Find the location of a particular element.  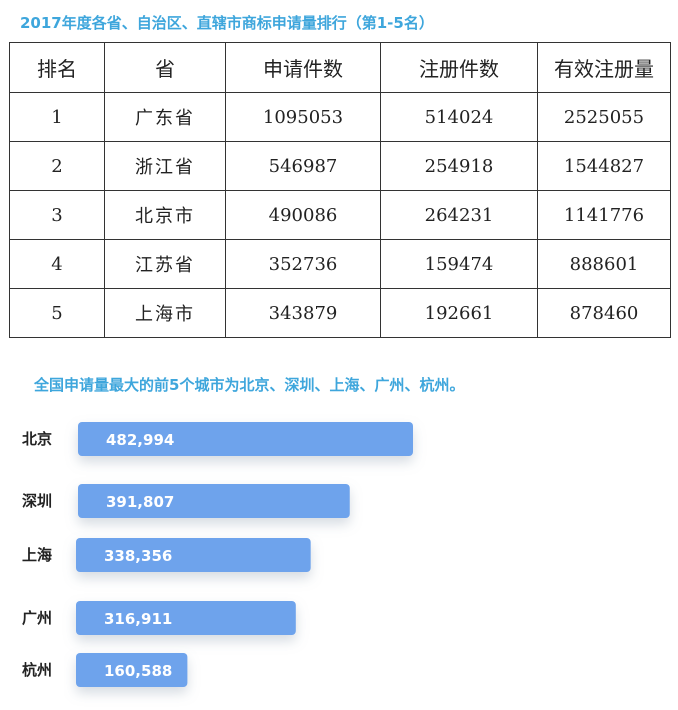

table-row: 3 北京市 490086 264231 1141776 is located at coordinates (340, 215).